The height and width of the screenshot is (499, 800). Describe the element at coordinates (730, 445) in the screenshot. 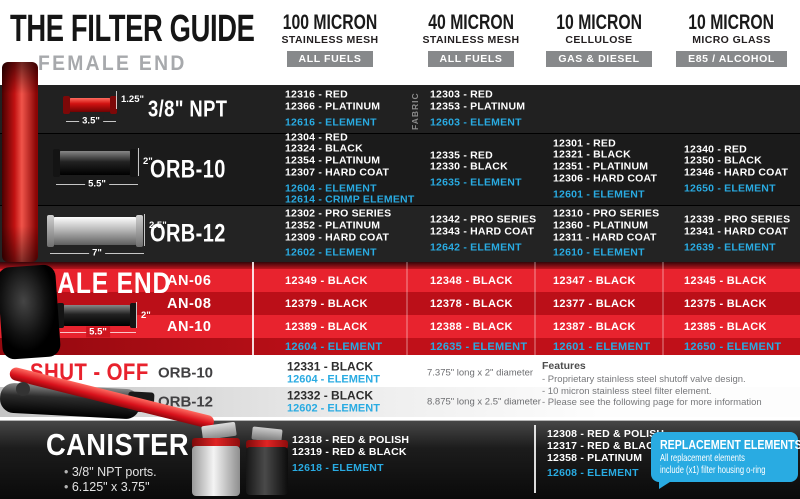

I see `callout-title: REPLACEMENT ELEMENTS` at that location.